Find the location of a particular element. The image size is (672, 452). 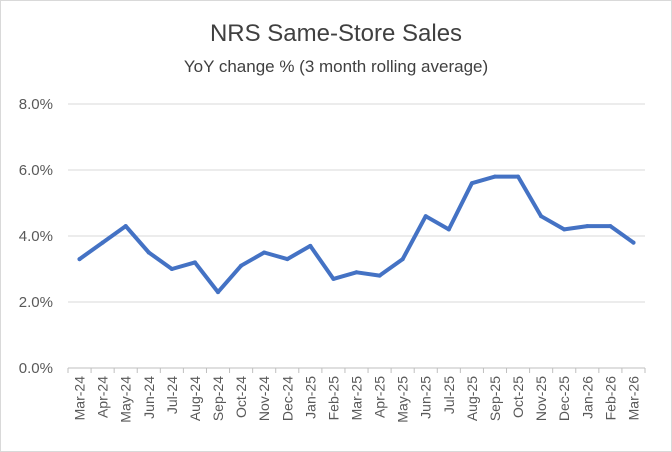

x-tick-label: Oct-25 is located at coordinates (518, 397).